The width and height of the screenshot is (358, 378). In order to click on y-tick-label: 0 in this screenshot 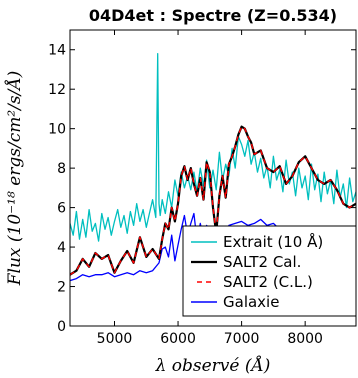, I will do `click(61, 327)`.